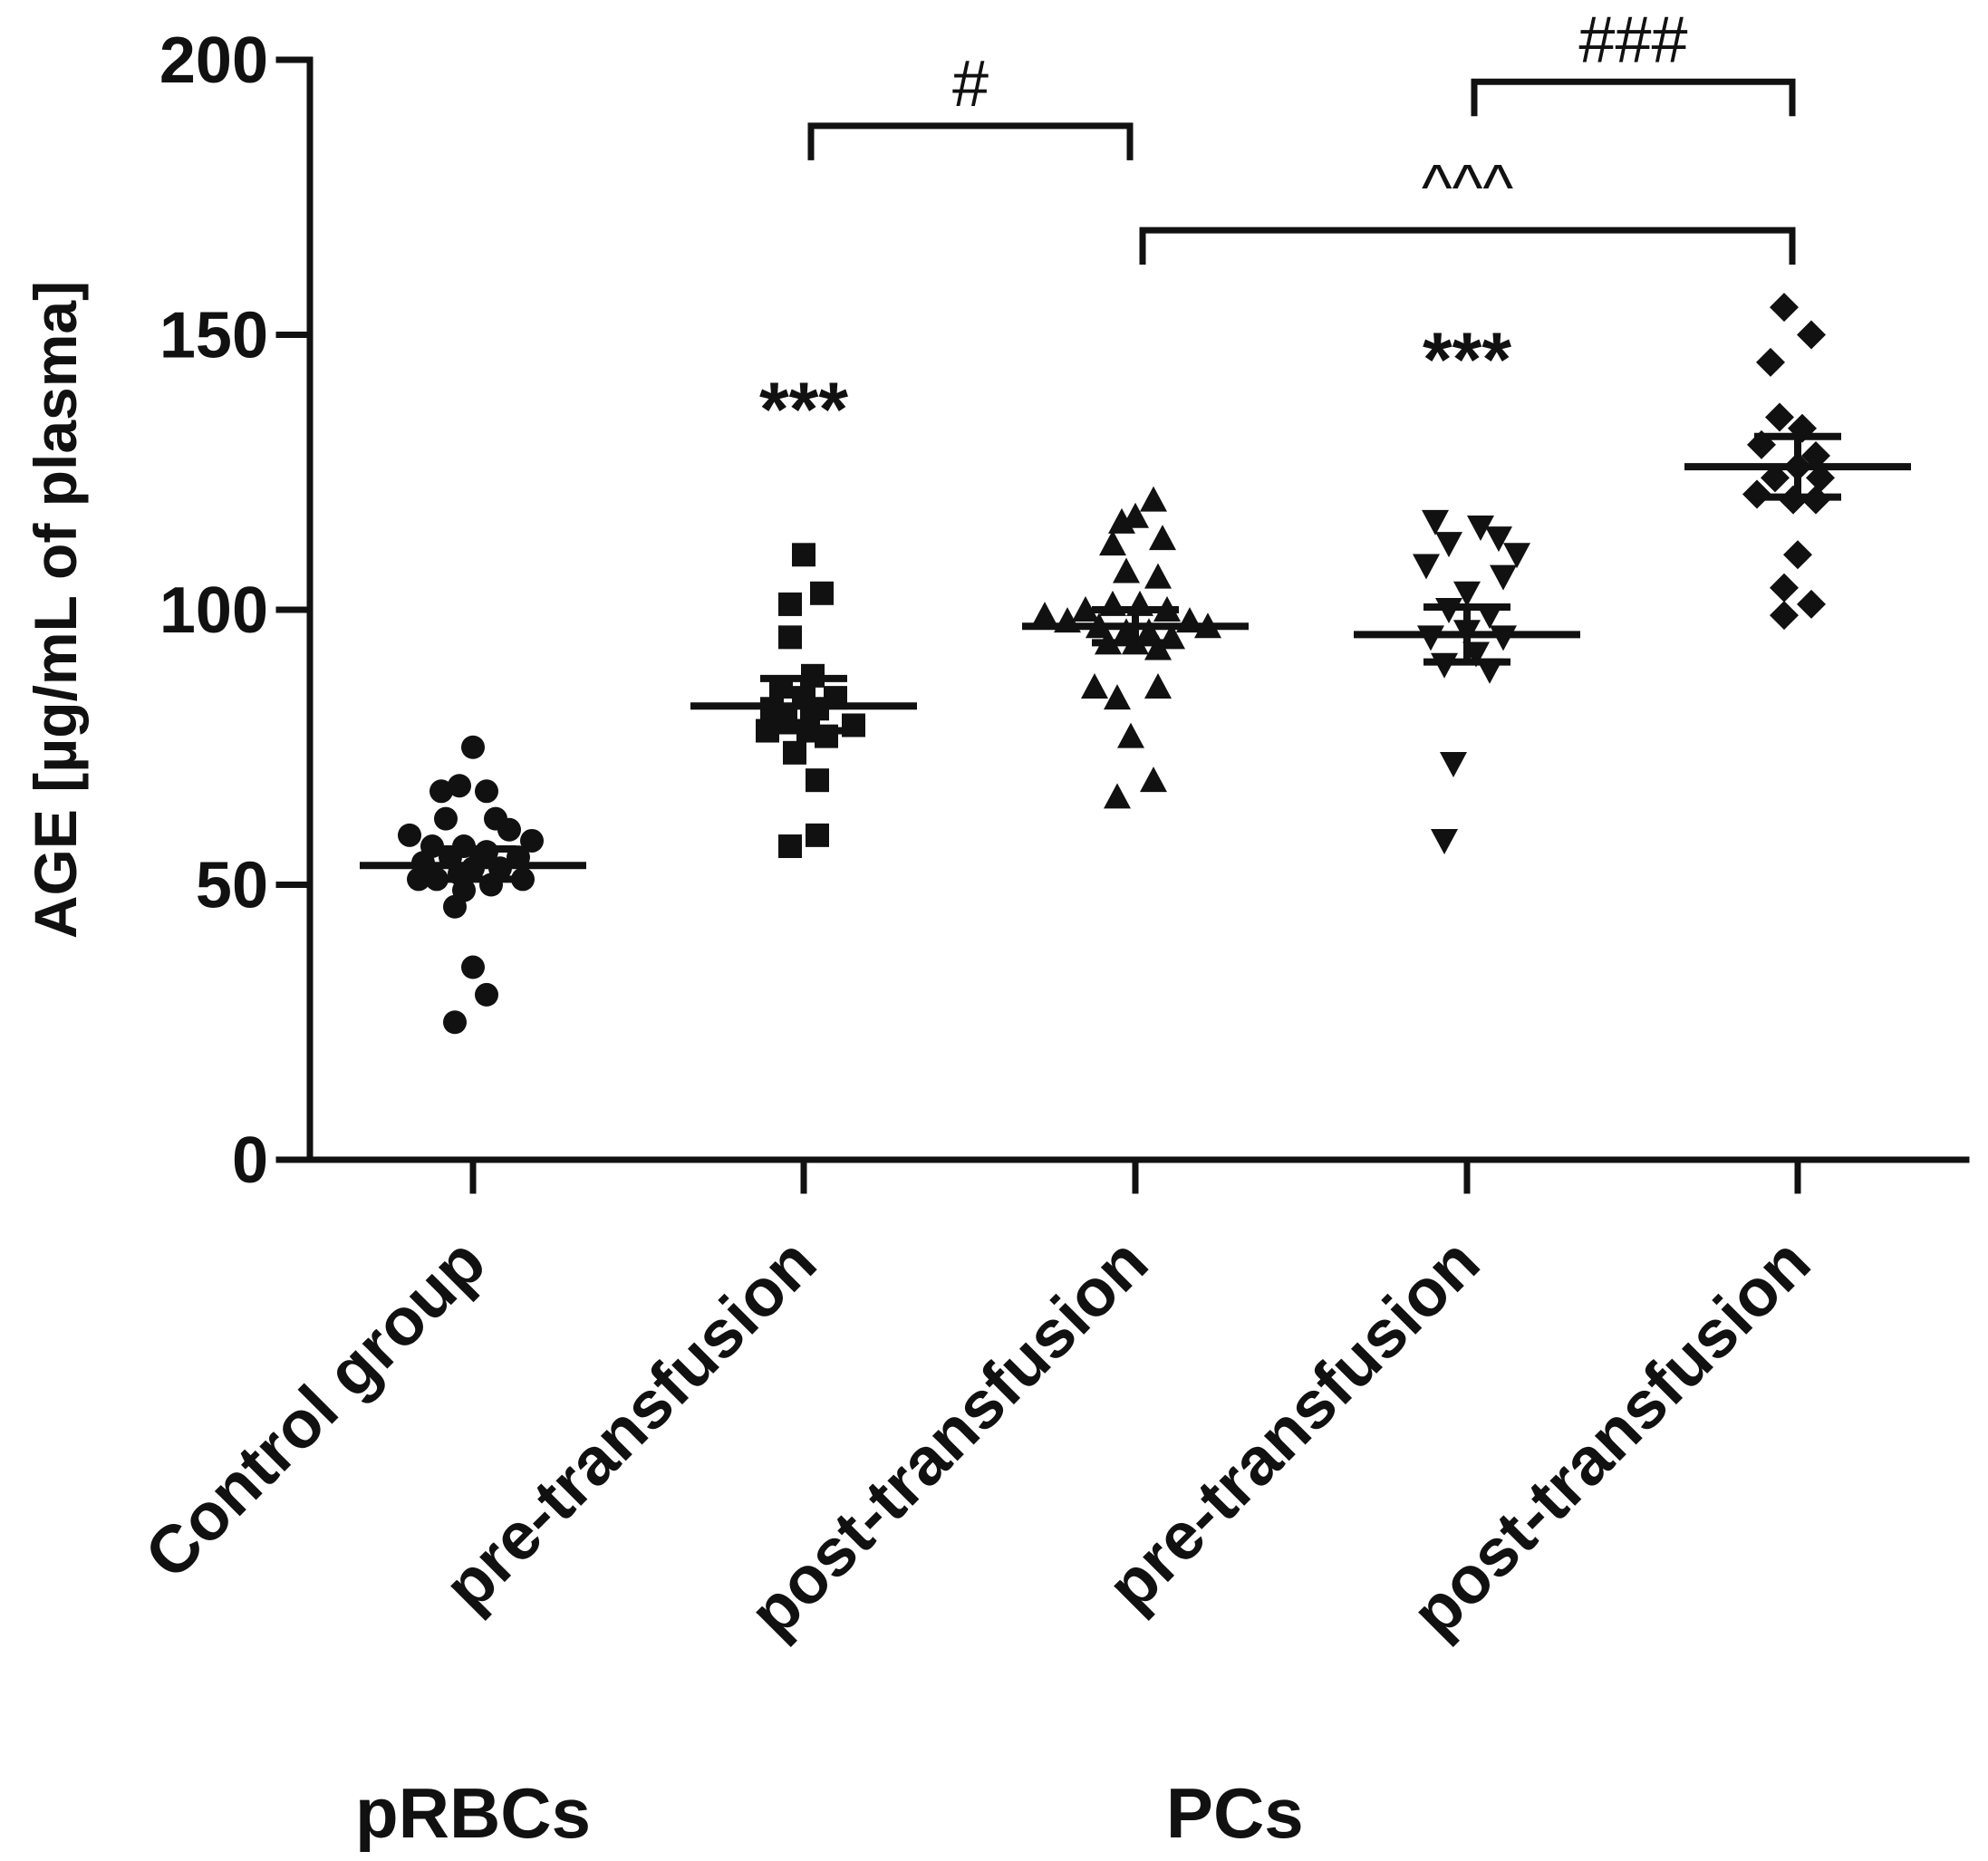 This screenshot has width=1988, height=1861. Describe the element at coordinates (213, 60) in the screenshot. I see `y-tick-label: 200` at that location.